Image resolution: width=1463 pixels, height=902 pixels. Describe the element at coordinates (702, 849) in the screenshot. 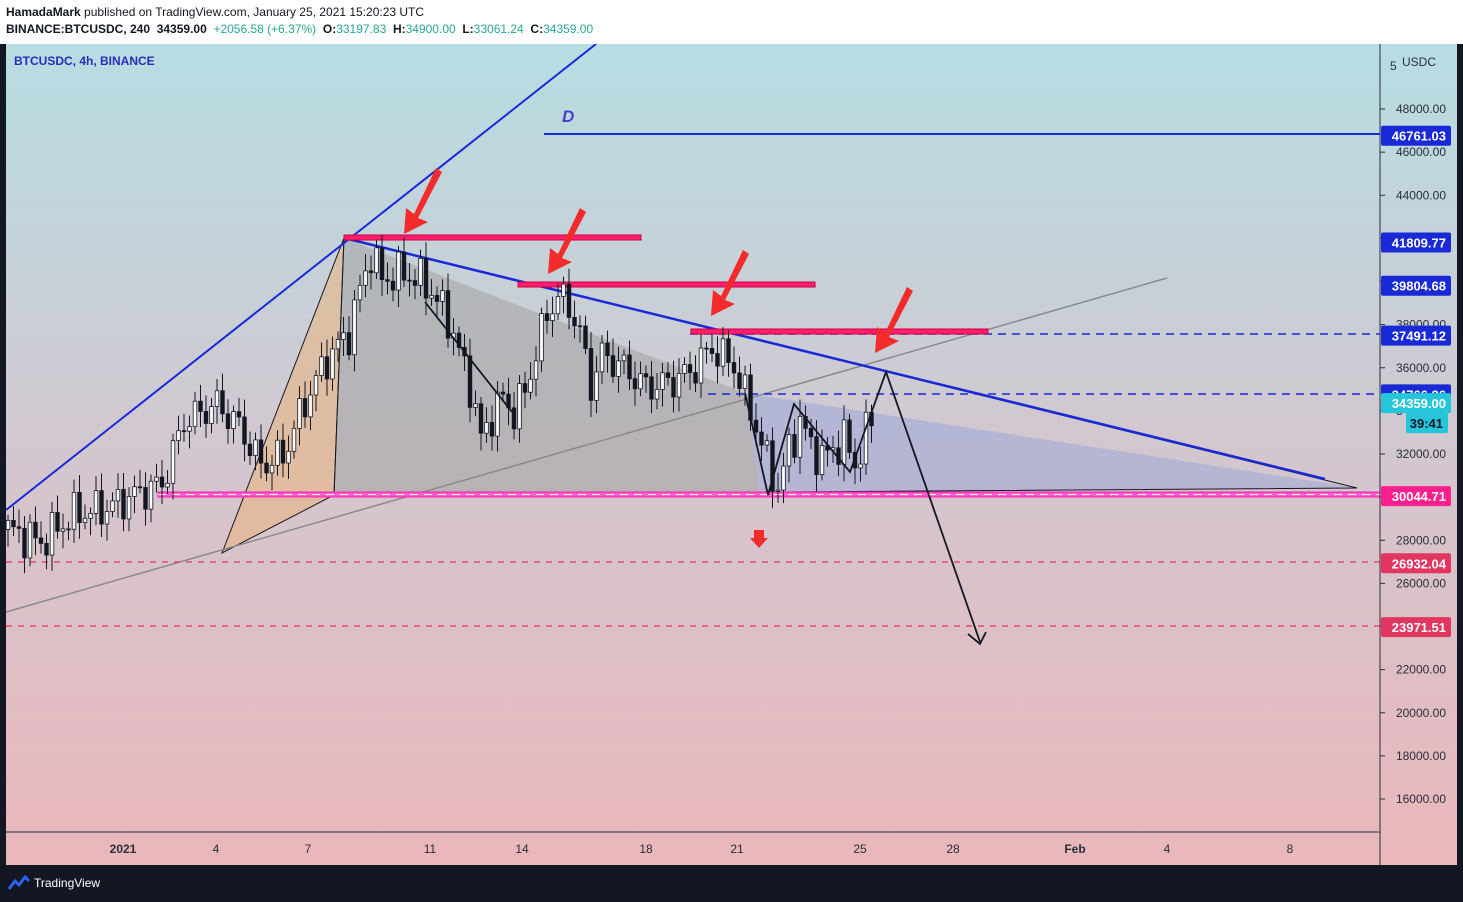

I see `time-axis: 2021 4 7 11 14 18 21 25 28 Feb 4 8` at that location.